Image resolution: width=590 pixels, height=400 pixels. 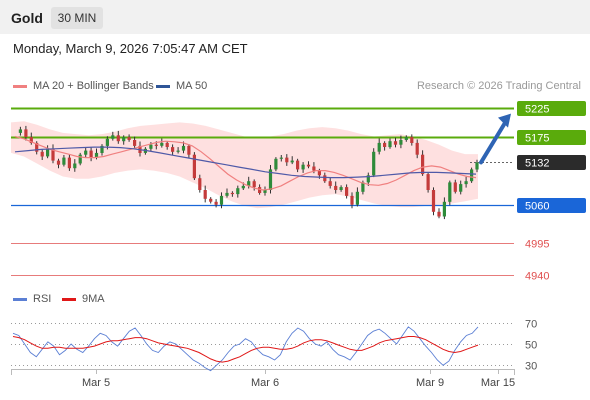 I want to click on forecast-arrow-shaft, so click(x=494, y=141).